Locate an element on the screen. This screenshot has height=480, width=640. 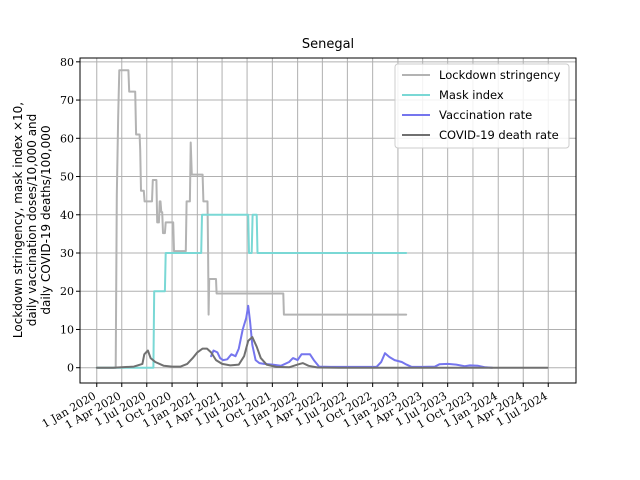
legend-item-lockdown: Lockdown stringency is located at coordinates (481, 75).